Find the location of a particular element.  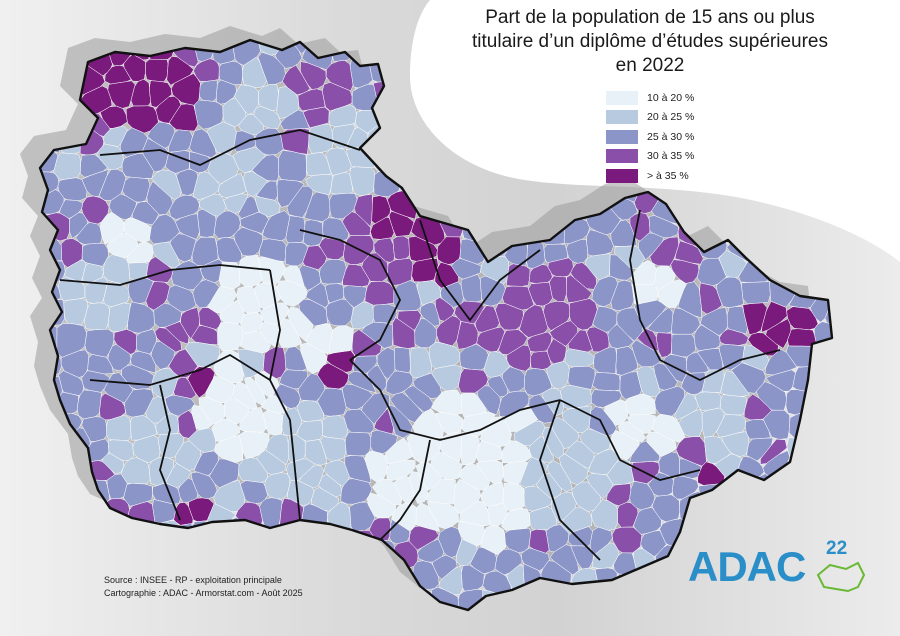

adac-logo-text: ADAC is located at coordinates (747, 566).